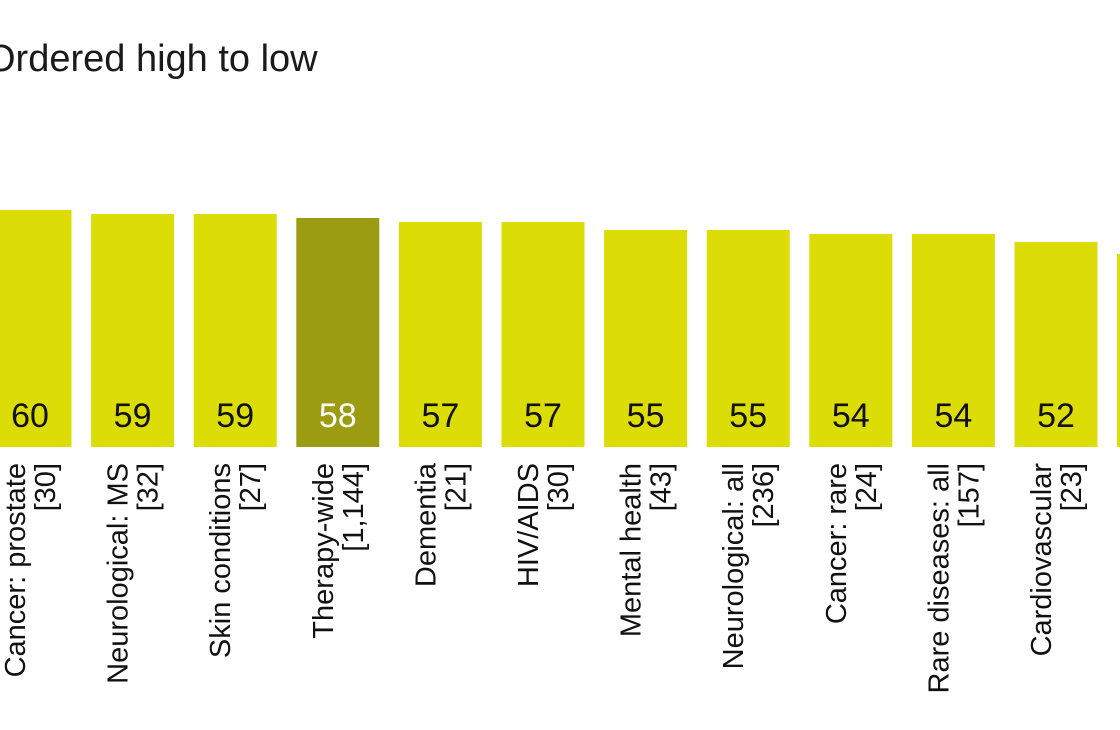 The height and width of the screenshot is (730, 1120). I want to click on category-count-label: [1,144], so click(354, 507).